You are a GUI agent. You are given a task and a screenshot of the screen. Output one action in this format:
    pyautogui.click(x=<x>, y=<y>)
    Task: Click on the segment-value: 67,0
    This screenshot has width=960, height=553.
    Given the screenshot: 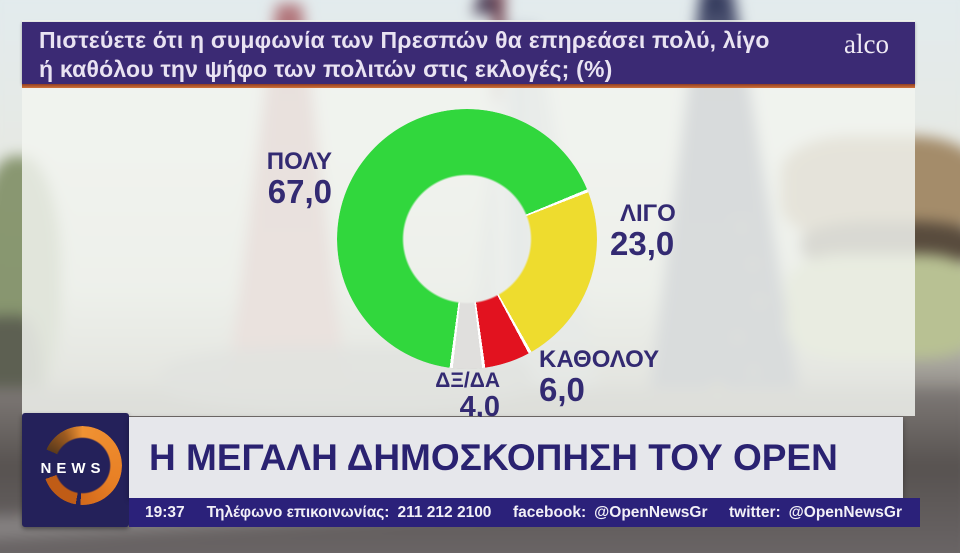 What is the action you would take?
    pyautogui.click(x=299, y=191)
    